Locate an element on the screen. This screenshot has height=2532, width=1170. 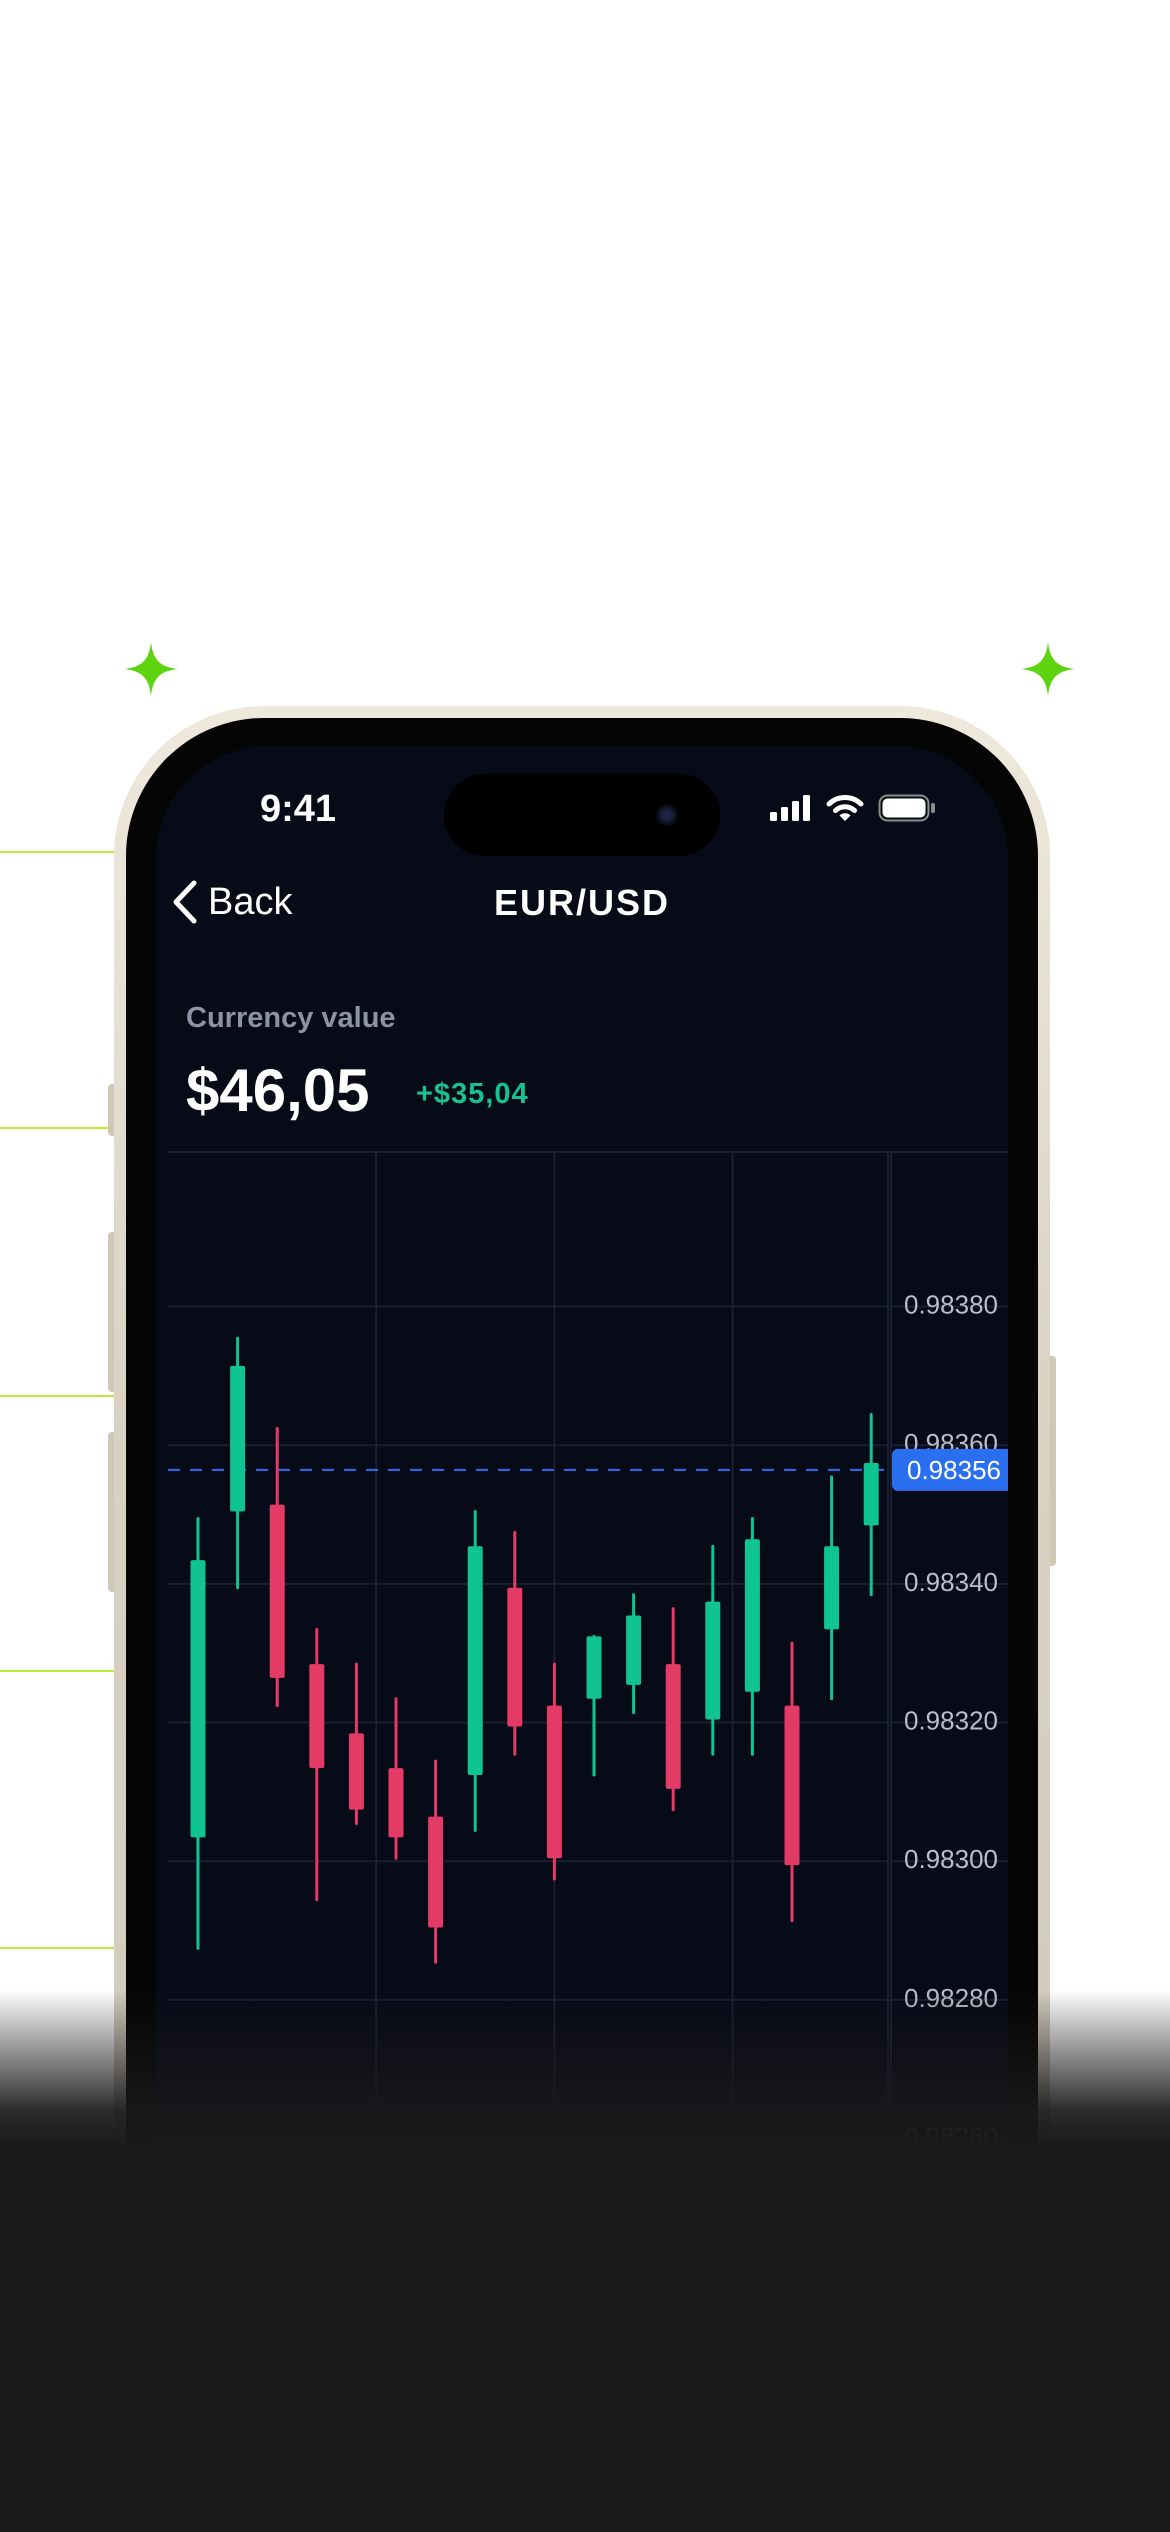
signal-icon is located at coordinates (791, 808).